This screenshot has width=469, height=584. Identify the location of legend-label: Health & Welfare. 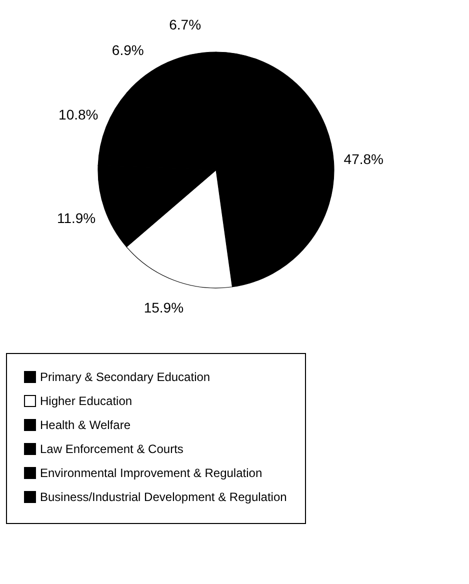
(85, 425).